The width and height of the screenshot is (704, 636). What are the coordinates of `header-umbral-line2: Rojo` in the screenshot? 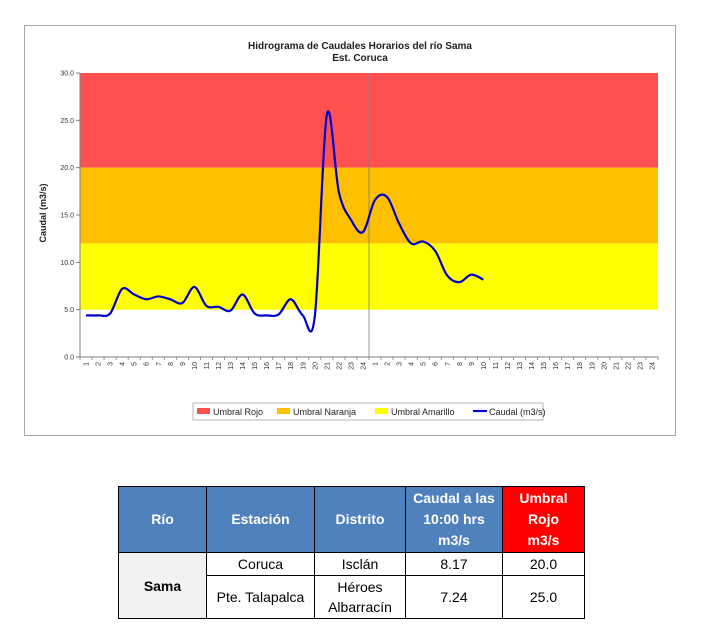 It's located at (543, 519).